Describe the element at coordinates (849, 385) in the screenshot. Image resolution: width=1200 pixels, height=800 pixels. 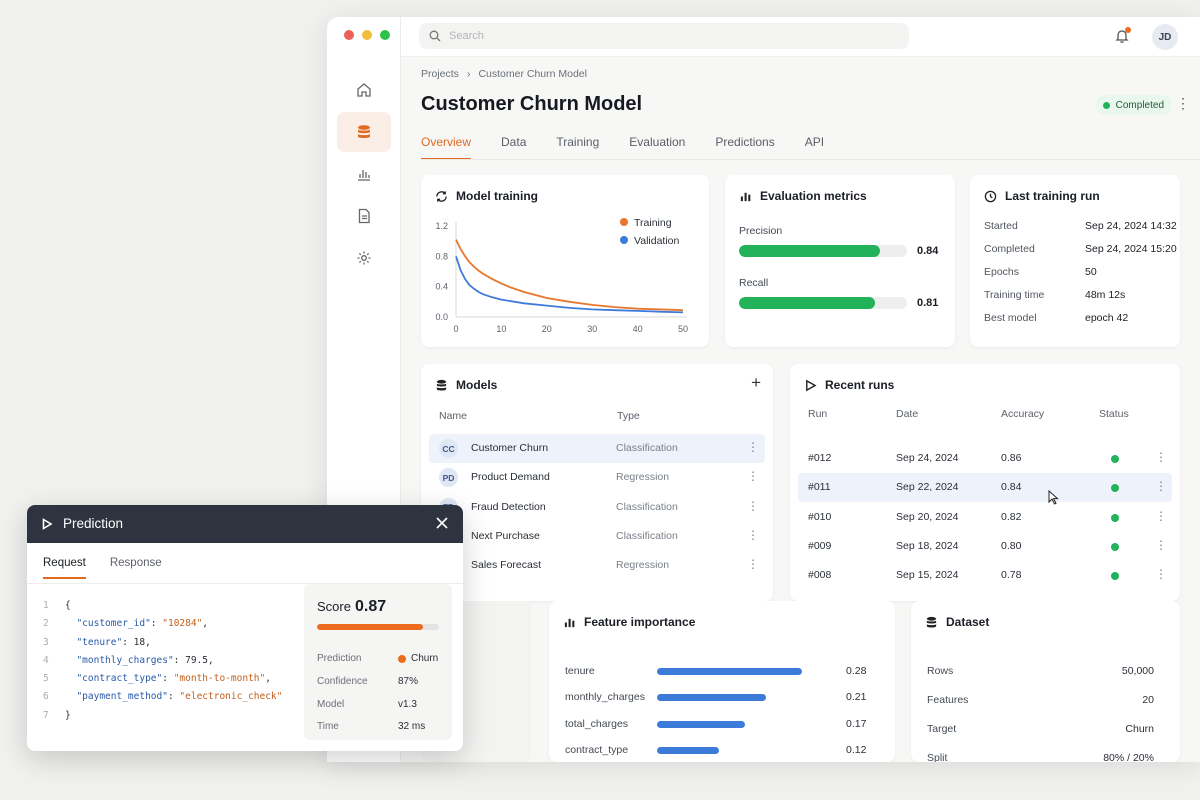
I see `recent-runs-title: Recent runs` at that location.